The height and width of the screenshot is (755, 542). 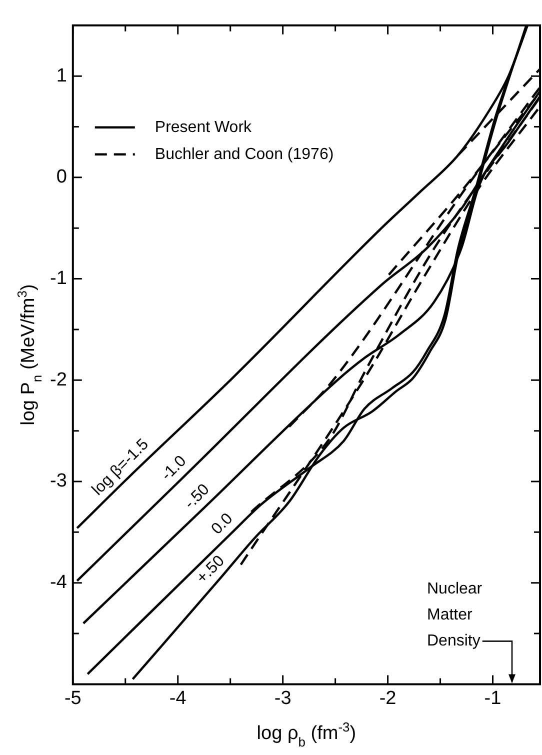 What do you see at coordinates (244, 154) in the screenshot?
I see `legend-label: Buchler and Coon (1976)` at bounding box center [244, 154].